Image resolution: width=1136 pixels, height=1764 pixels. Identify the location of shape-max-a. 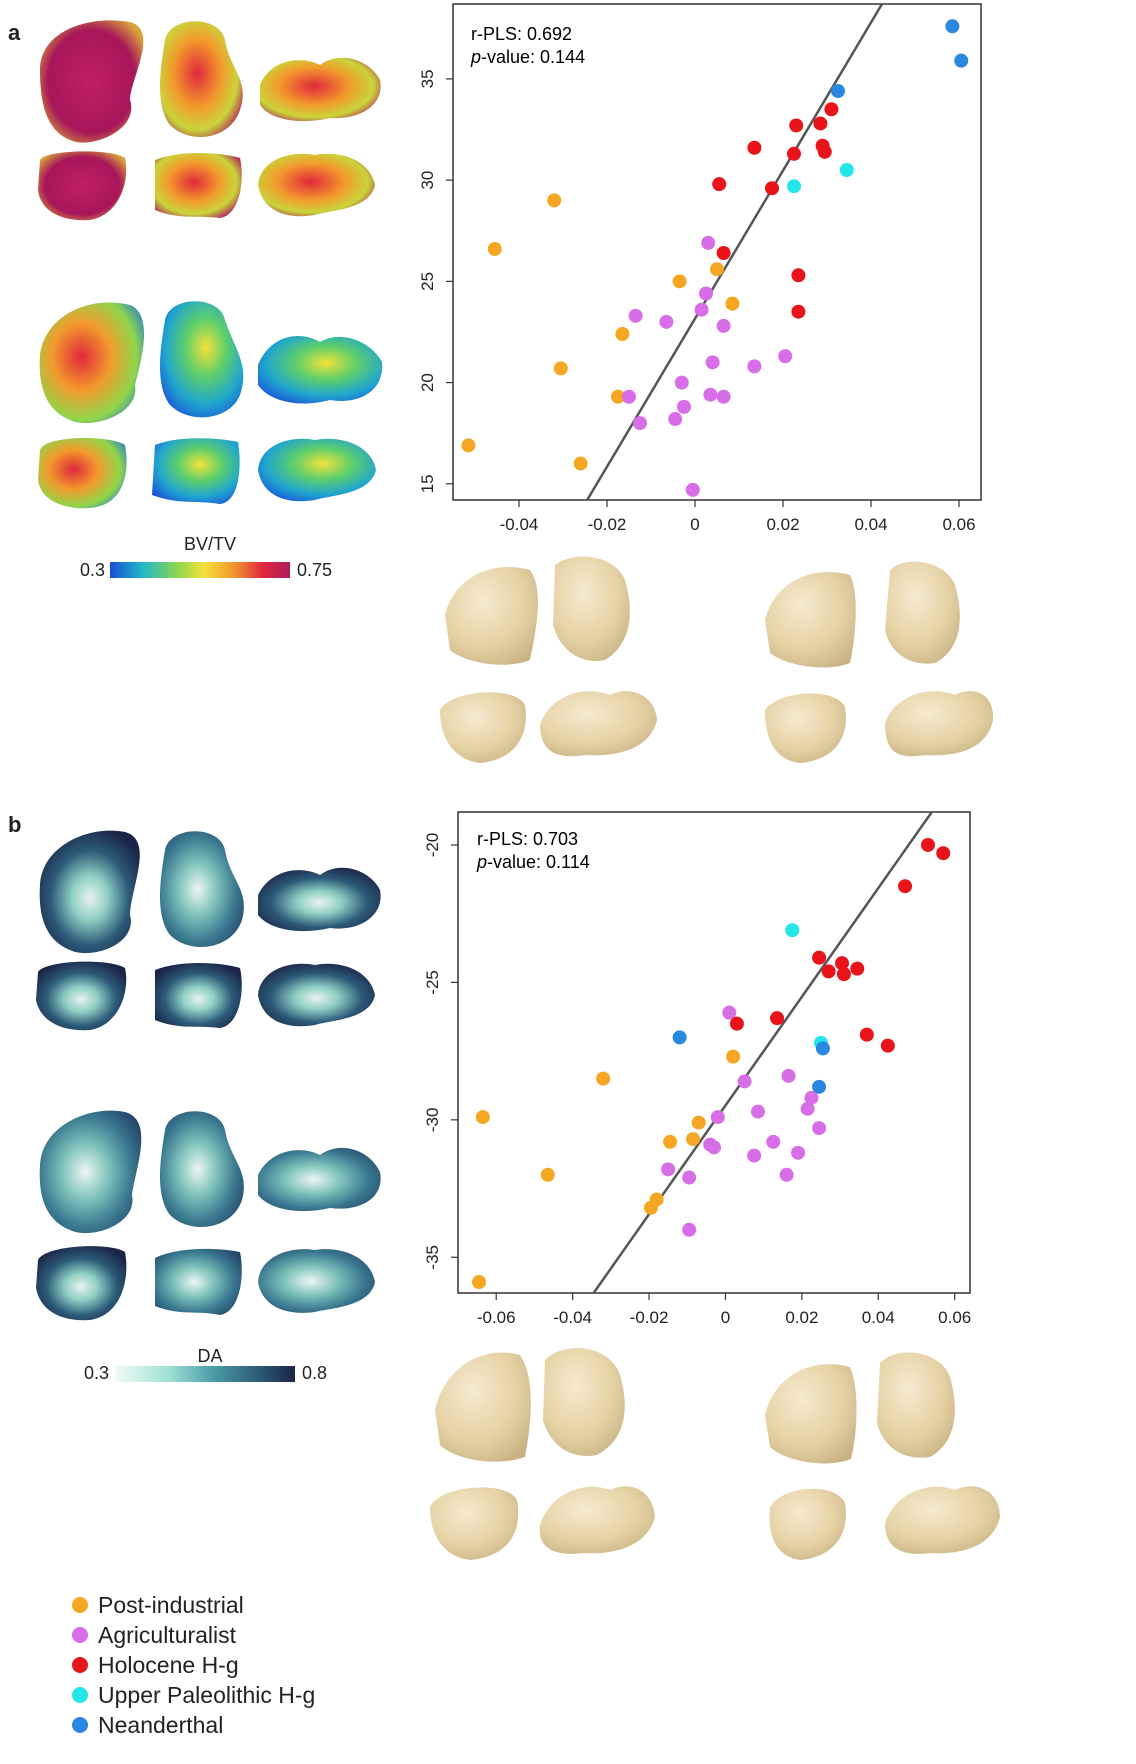
(879, 662).